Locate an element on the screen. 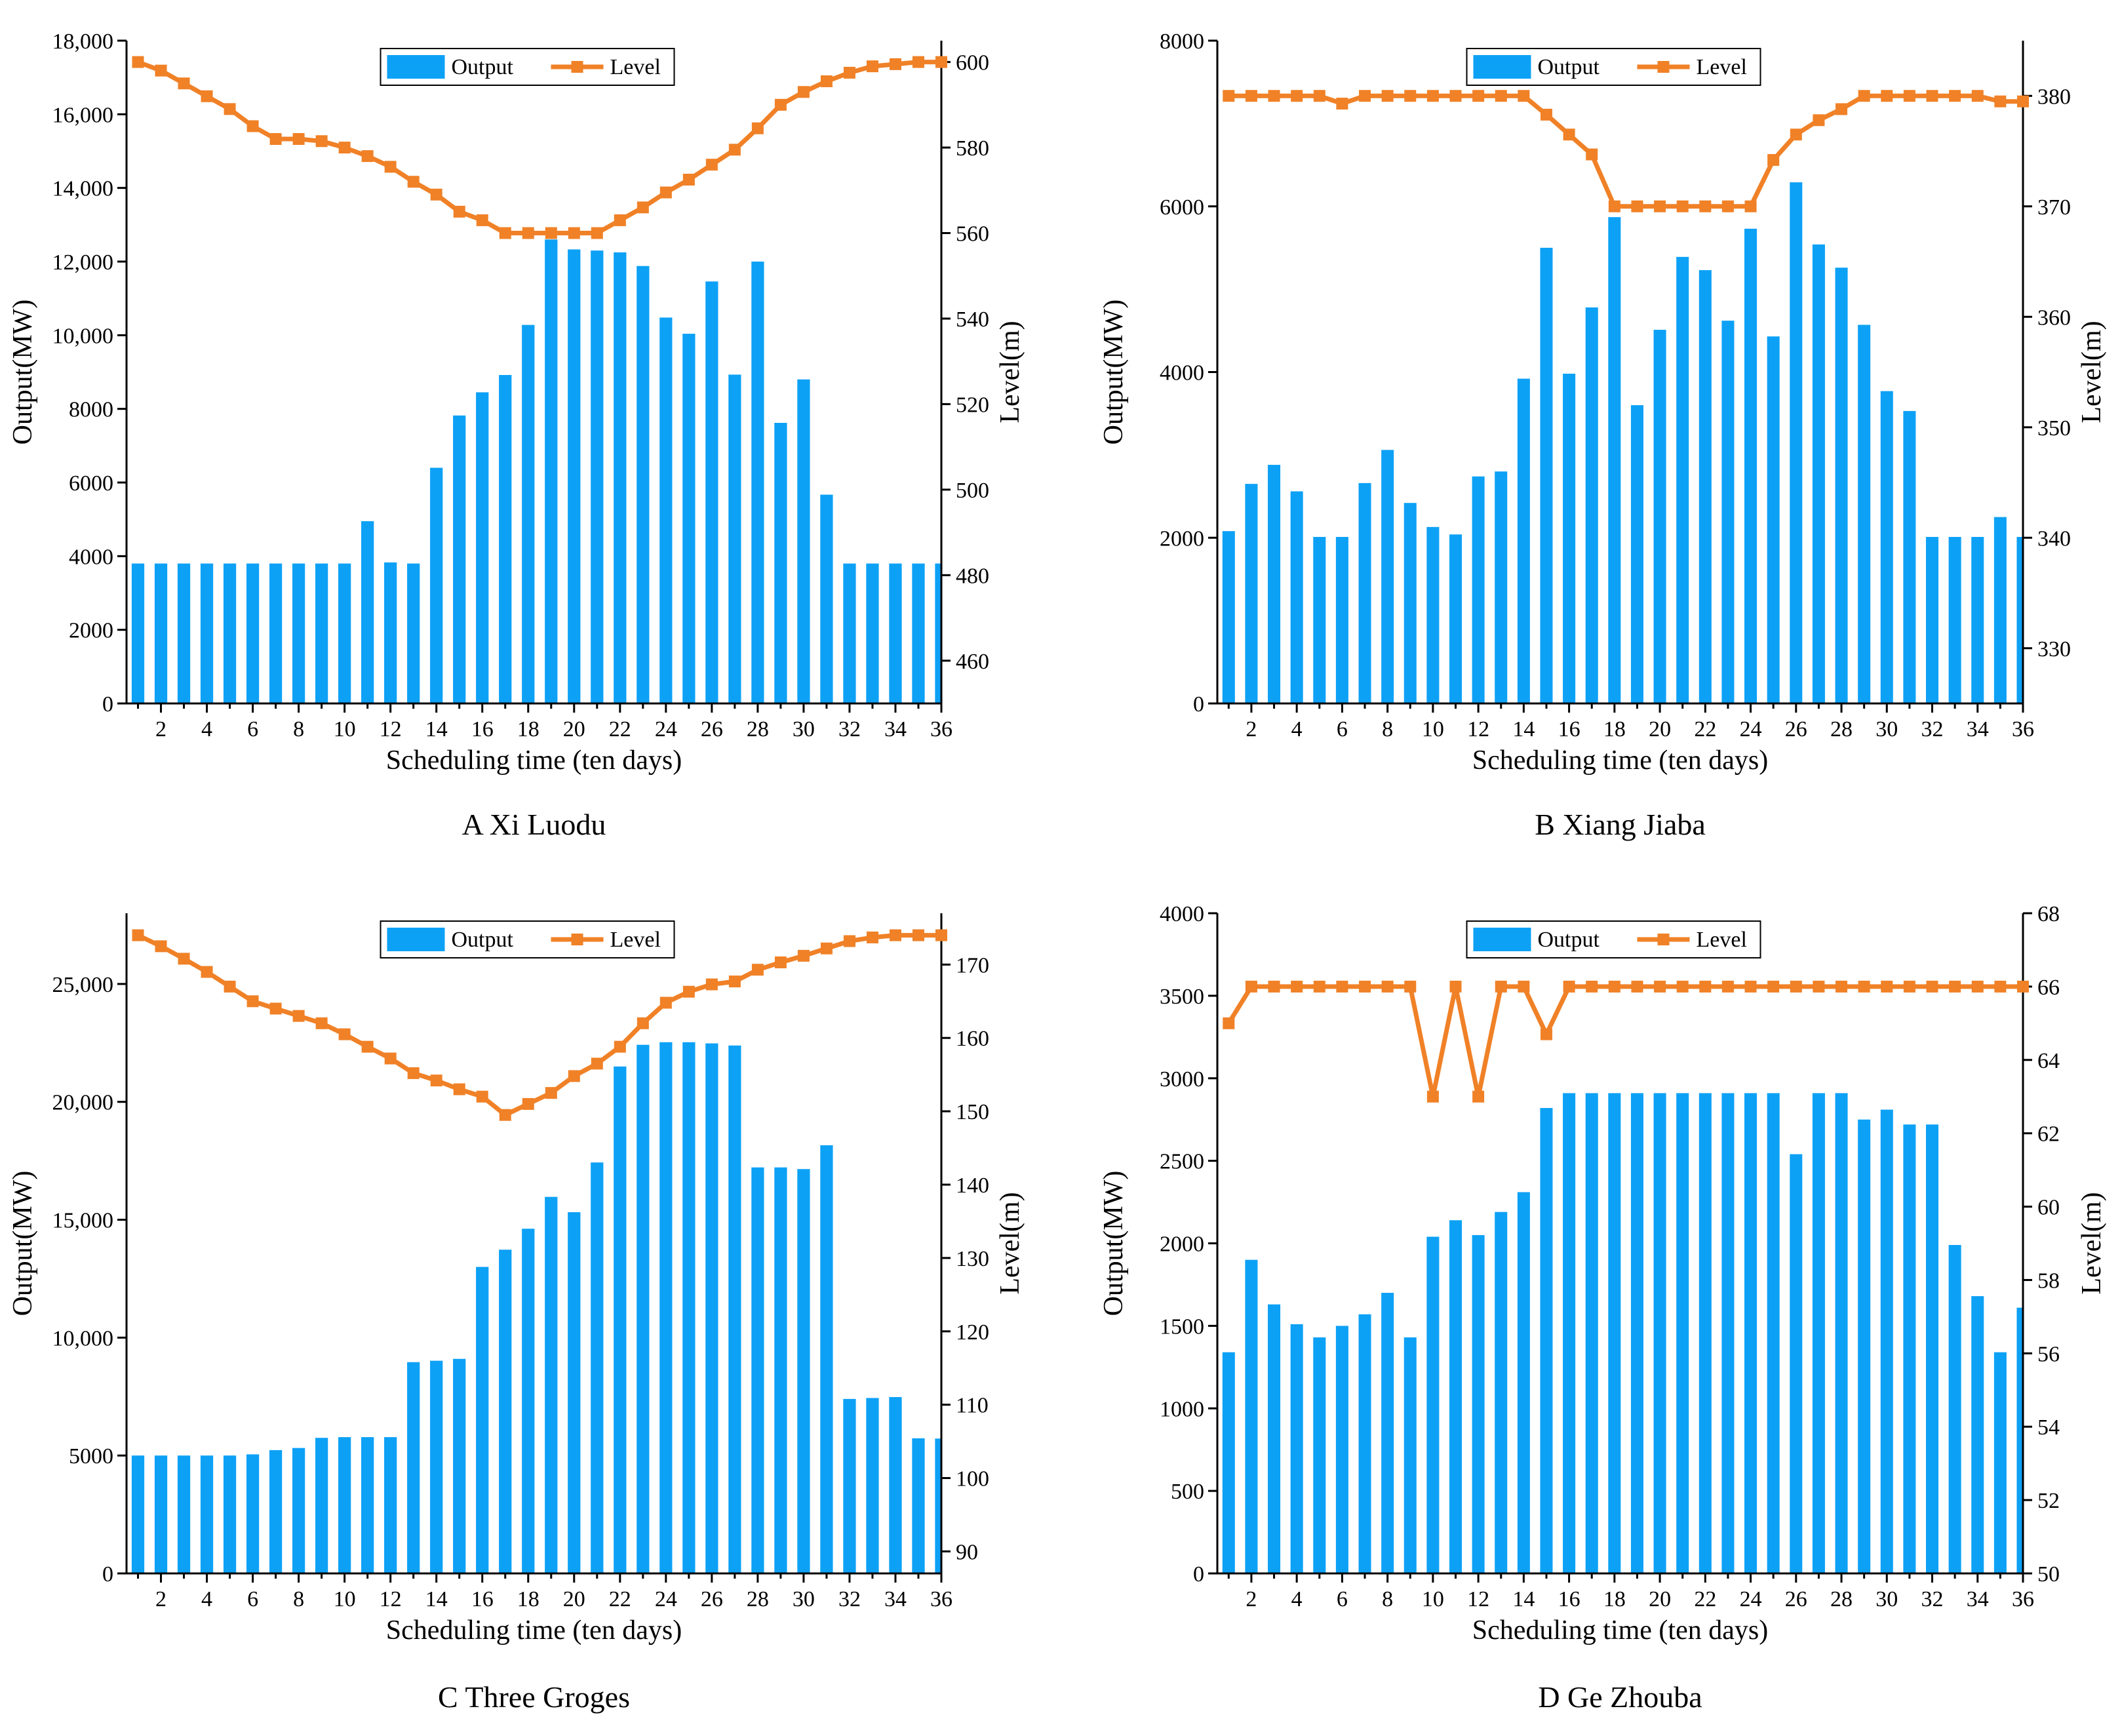 The height and width of the screenshot is (1736, 2120). legend-output-label: Output is located at coordinates (483, 67).